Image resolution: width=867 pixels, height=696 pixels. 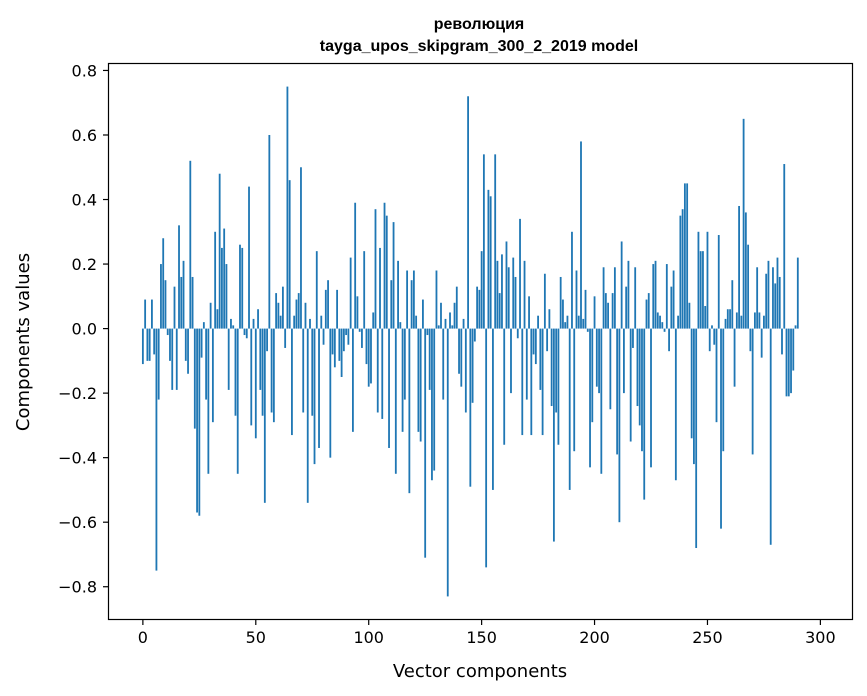 What do you see at coordinates (820, 637) in the screenshot?
I see `x-tick-label: 300` at bounding box center [820, 637].